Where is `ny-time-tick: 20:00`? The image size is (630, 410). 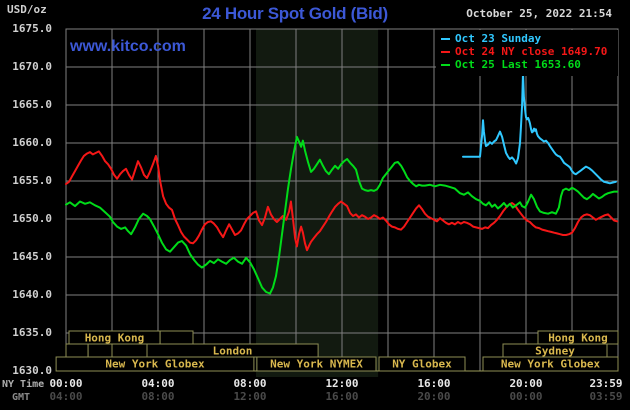 ny-time-tick: 20:00 is located at coordinates (526, 383).